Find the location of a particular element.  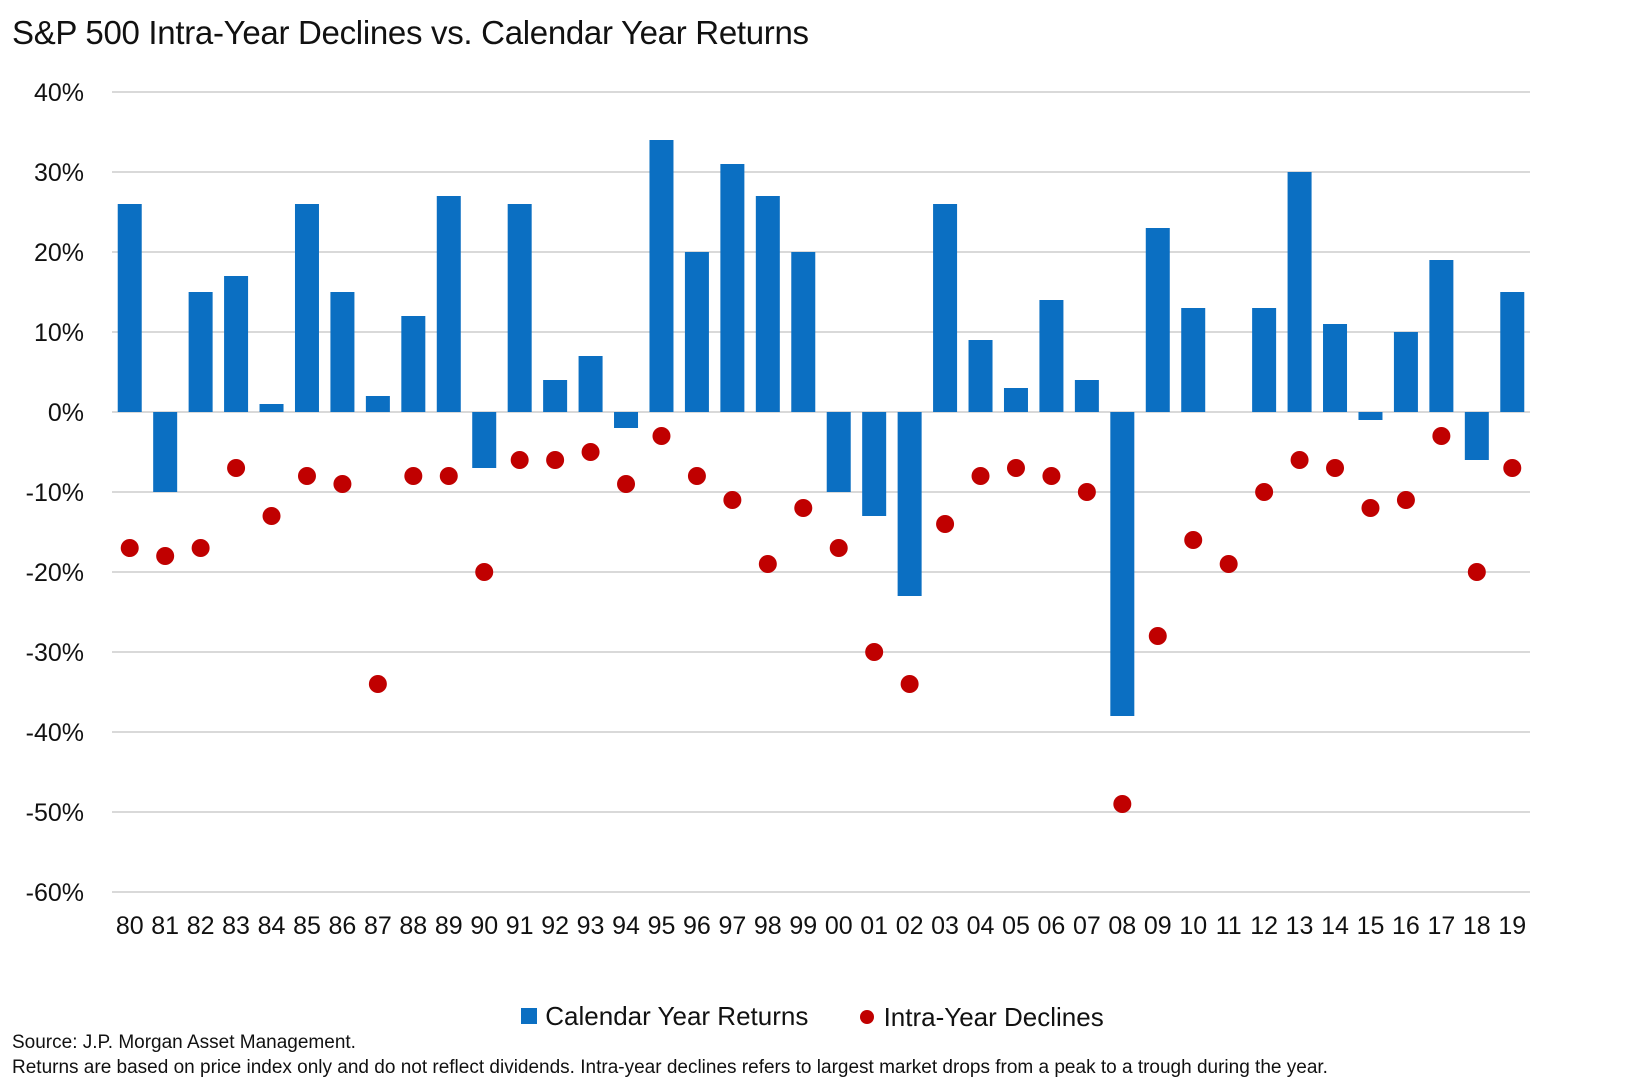

x-tick-label: 88 is located at coordinates (413, 926).